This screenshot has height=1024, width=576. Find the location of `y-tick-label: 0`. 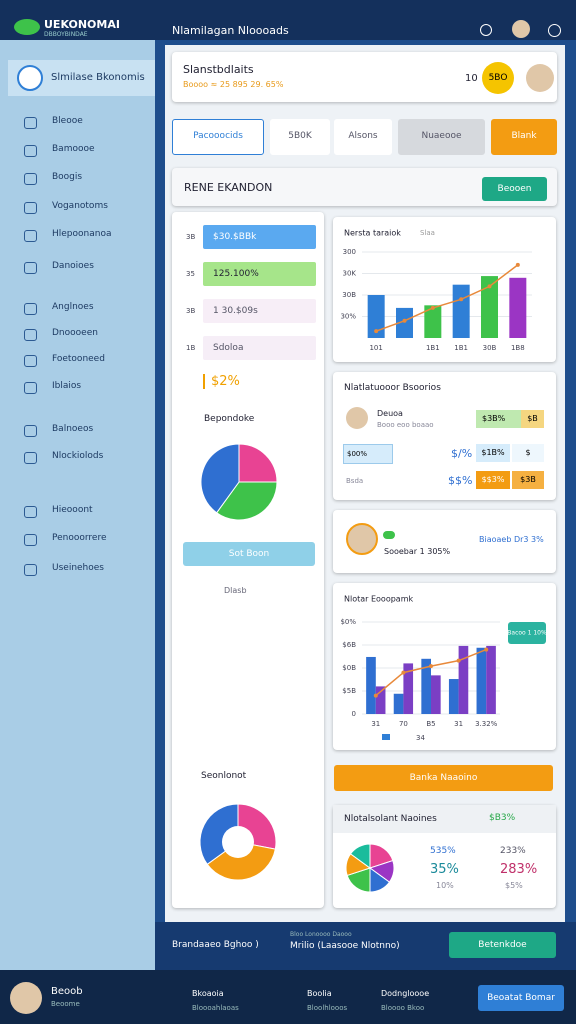

y-tick-label: 0 is located at coordinates (354, 714).